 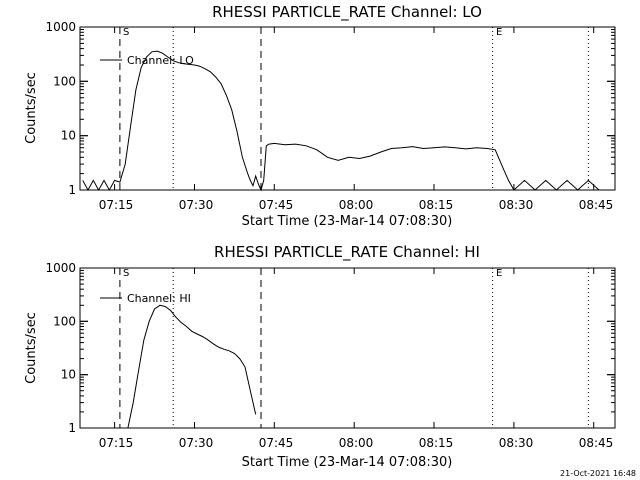 What do you see at coordinates (126, 32) in the screenshot?
I see `start-marker-label-lo: S` at bounding box center [126, 32].